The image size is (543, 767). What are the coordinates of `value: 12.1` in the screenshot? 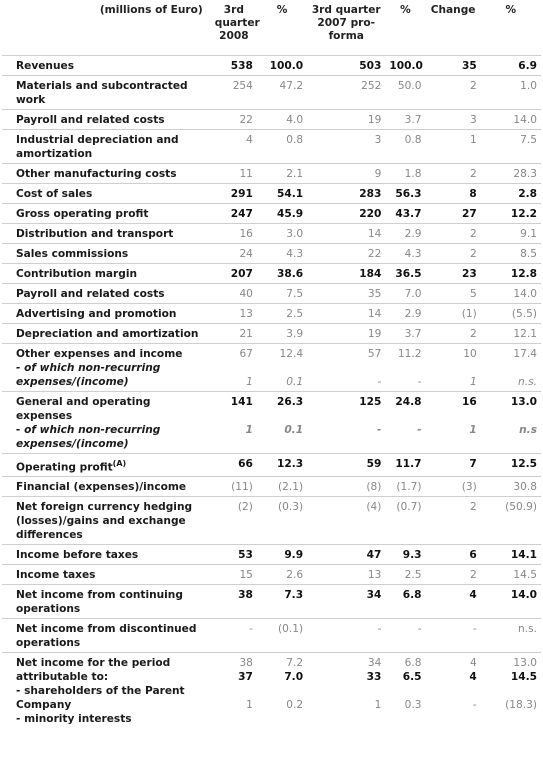 It's located at (525, 333).